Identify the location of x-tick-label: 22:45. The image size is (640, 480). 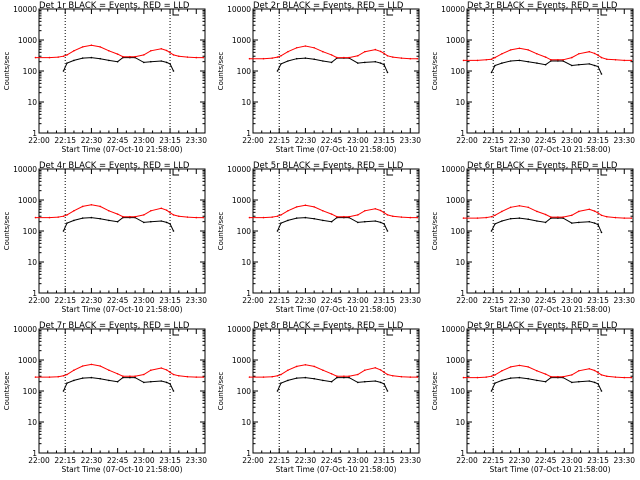
(118, 460).